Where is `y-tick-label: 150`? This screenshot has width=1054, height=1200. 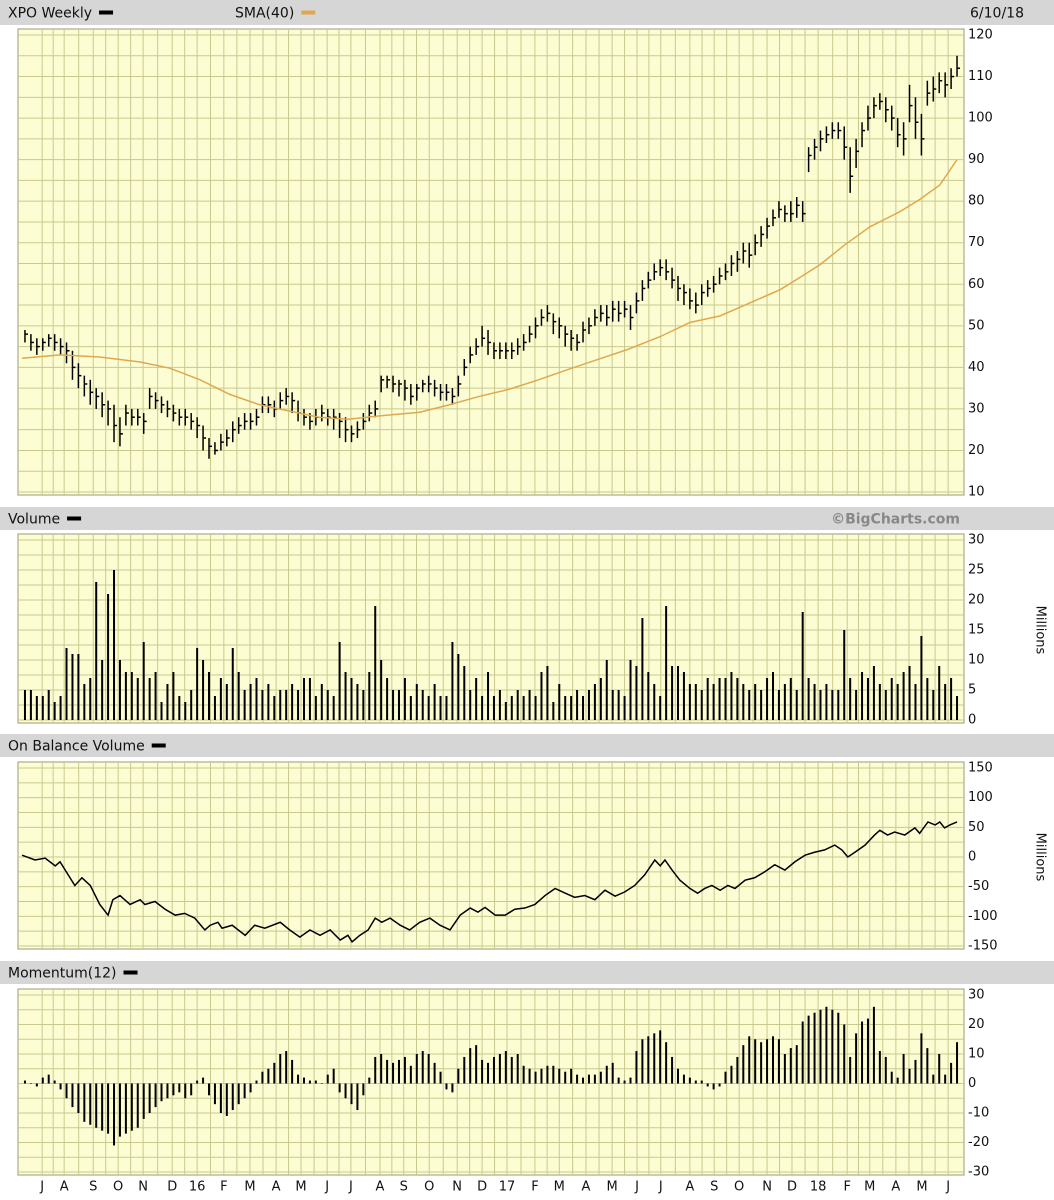
y-tick-label: 150 is located at coordinates (980, 768).